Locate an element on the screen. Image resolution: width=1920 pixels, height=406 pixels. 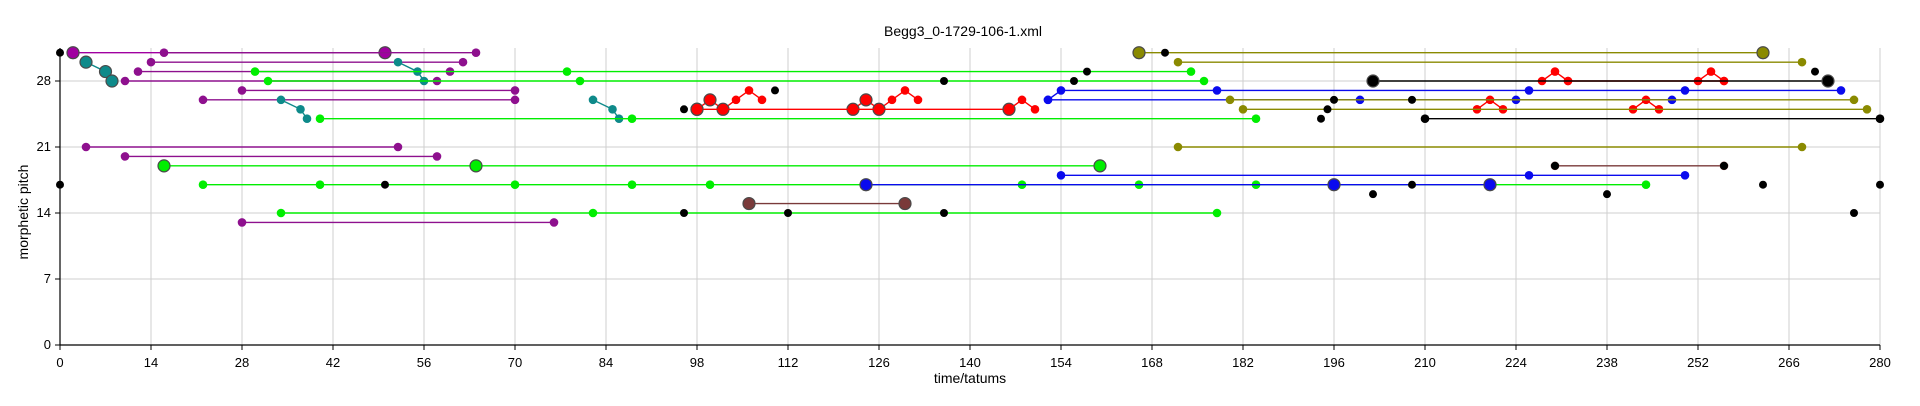
x-tick-label: 196 is located at coordinates (1334, 362).